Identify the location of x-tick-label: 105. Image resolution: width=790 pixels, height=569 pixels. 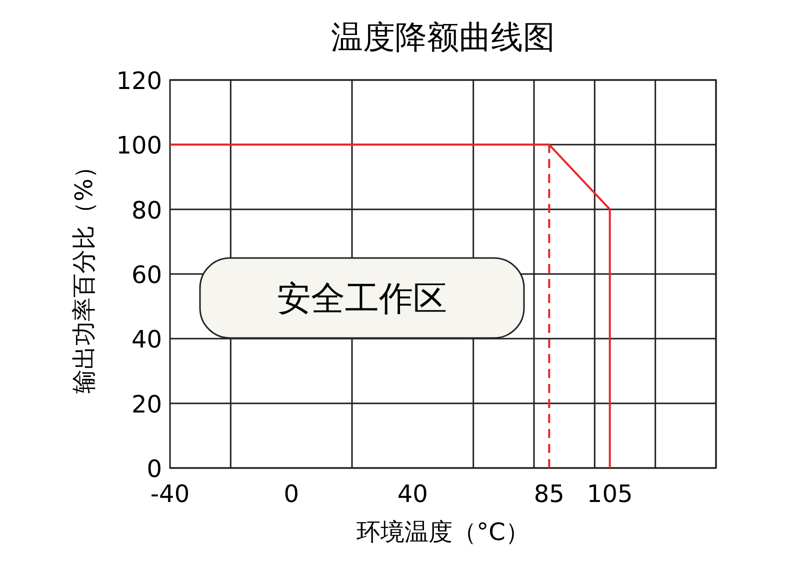
(609, 494).